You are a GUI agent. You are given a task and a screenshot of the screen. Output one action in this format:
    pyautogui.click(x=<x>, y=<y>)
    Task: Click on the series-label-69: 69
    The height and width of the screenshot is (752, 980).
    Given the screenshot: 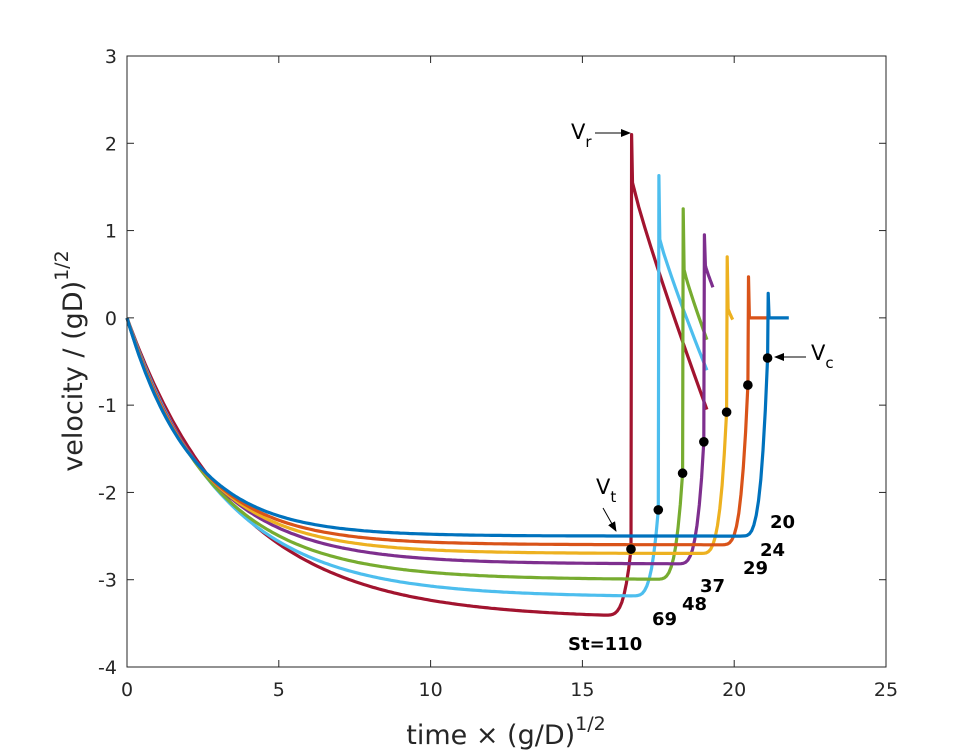 What is the action you would take?
    pyautogui.click(x=664, y=619)
    